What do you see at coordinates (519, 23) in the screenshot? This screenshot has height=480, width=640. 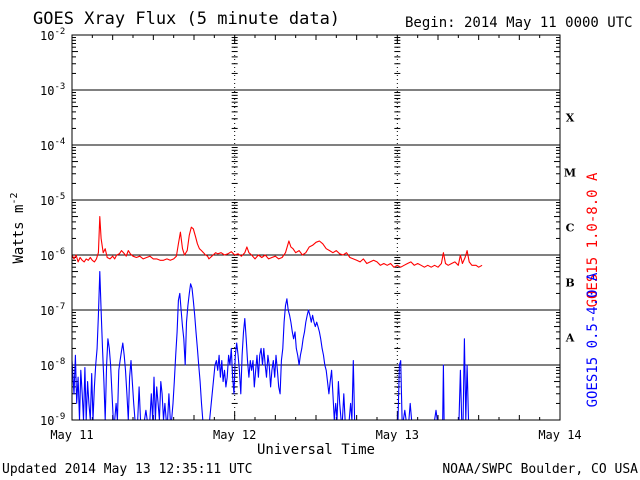 I see `begin-time: Begin: 2014 May 11 0000 UTC` at bounding box center [519, 23].